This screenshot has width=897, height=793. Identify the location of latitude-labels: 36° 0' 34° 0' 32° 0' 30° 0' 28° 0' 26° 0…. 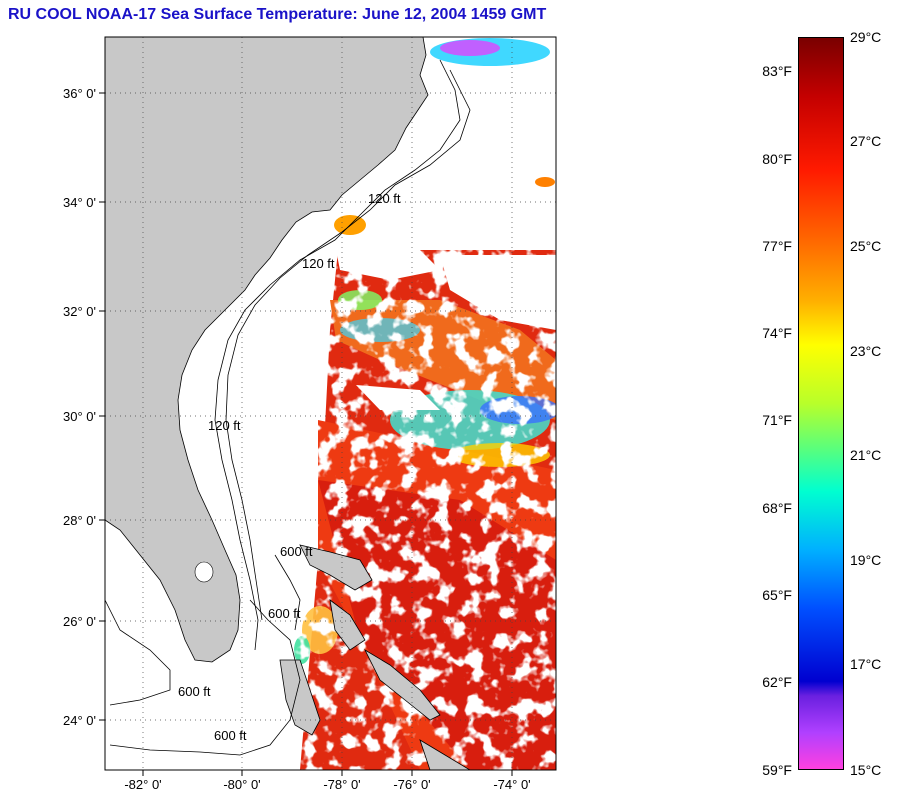
(79, 407).